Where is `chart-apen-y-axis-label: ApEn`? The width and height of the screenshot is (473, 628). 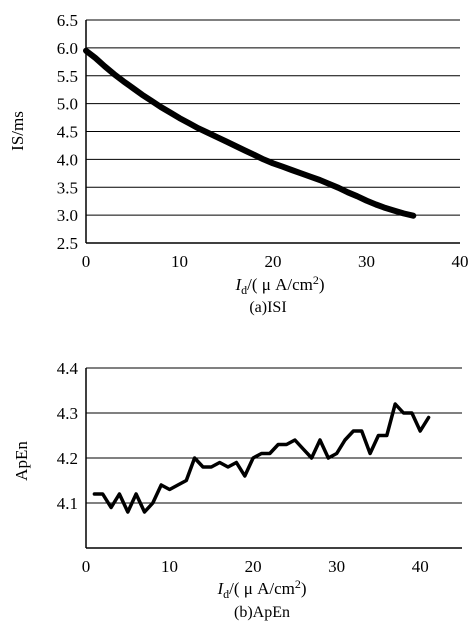 chart-apen-y-axis-label: ApEn is located at coordinates (21, 461).